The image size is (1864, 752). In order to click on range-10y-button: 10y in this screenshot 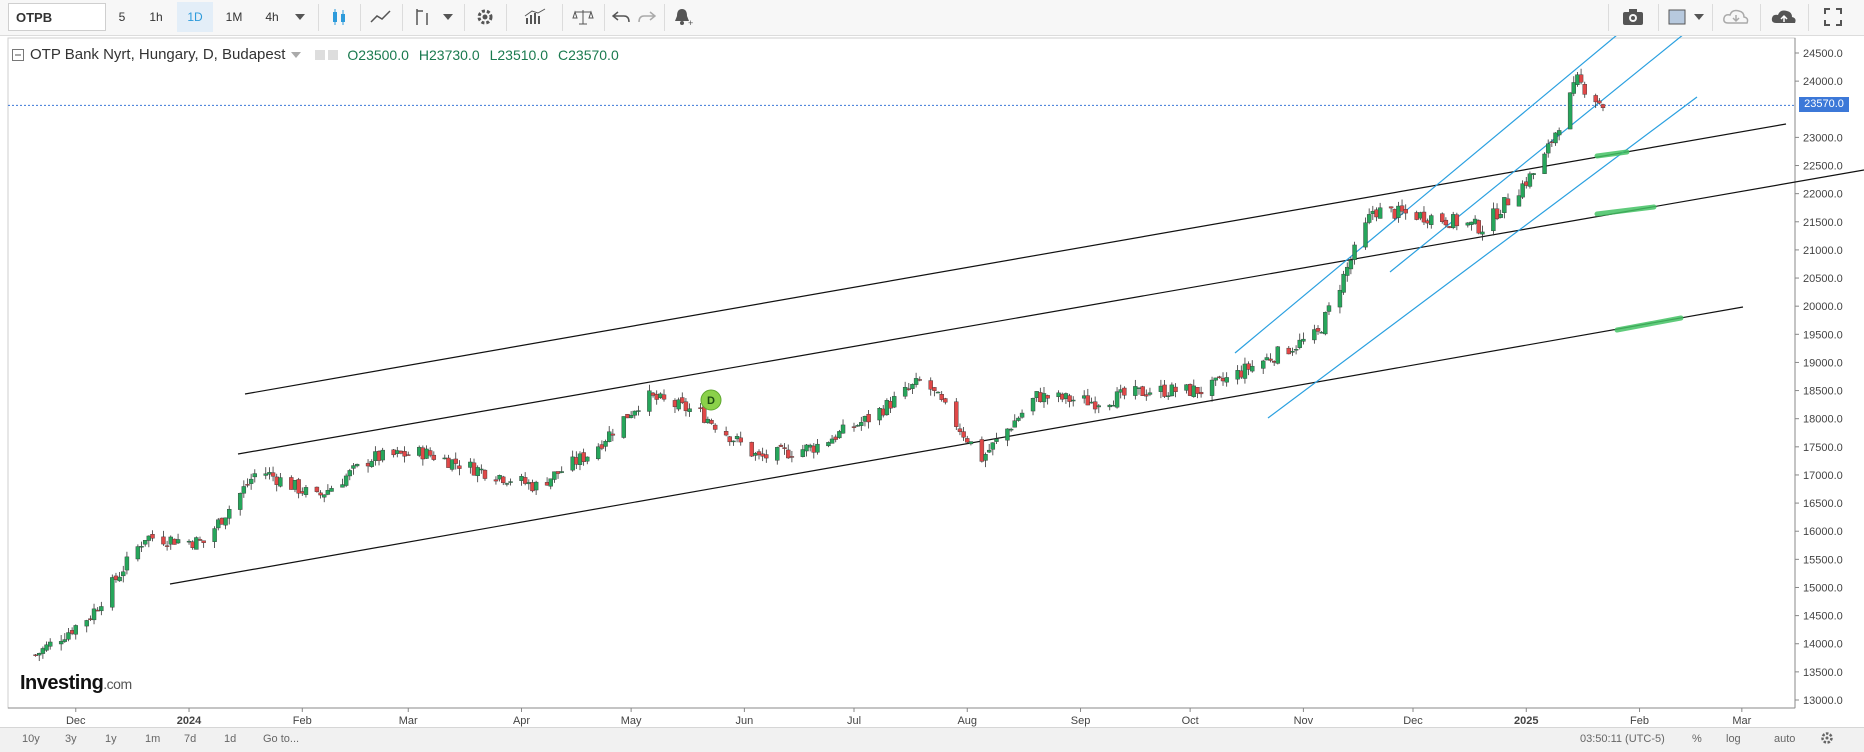, I will do `click(31, 739)`.